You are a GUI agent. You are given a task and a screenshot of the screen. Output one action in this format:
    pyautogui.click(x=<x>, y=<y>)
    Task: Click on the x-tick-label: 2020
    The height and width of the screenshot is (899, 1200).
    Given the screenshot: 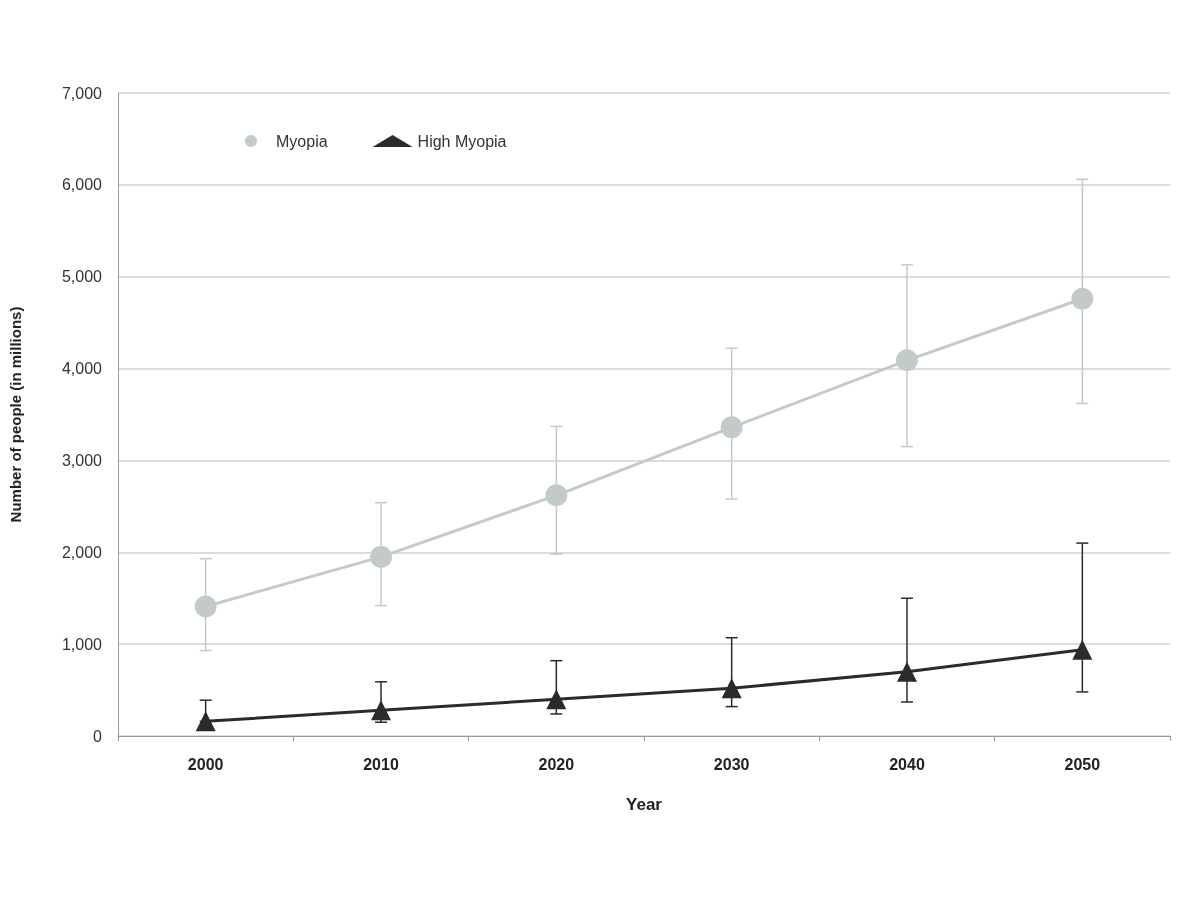 What is the action you would take?
    pyautogui.click(x=556, y=764)
    